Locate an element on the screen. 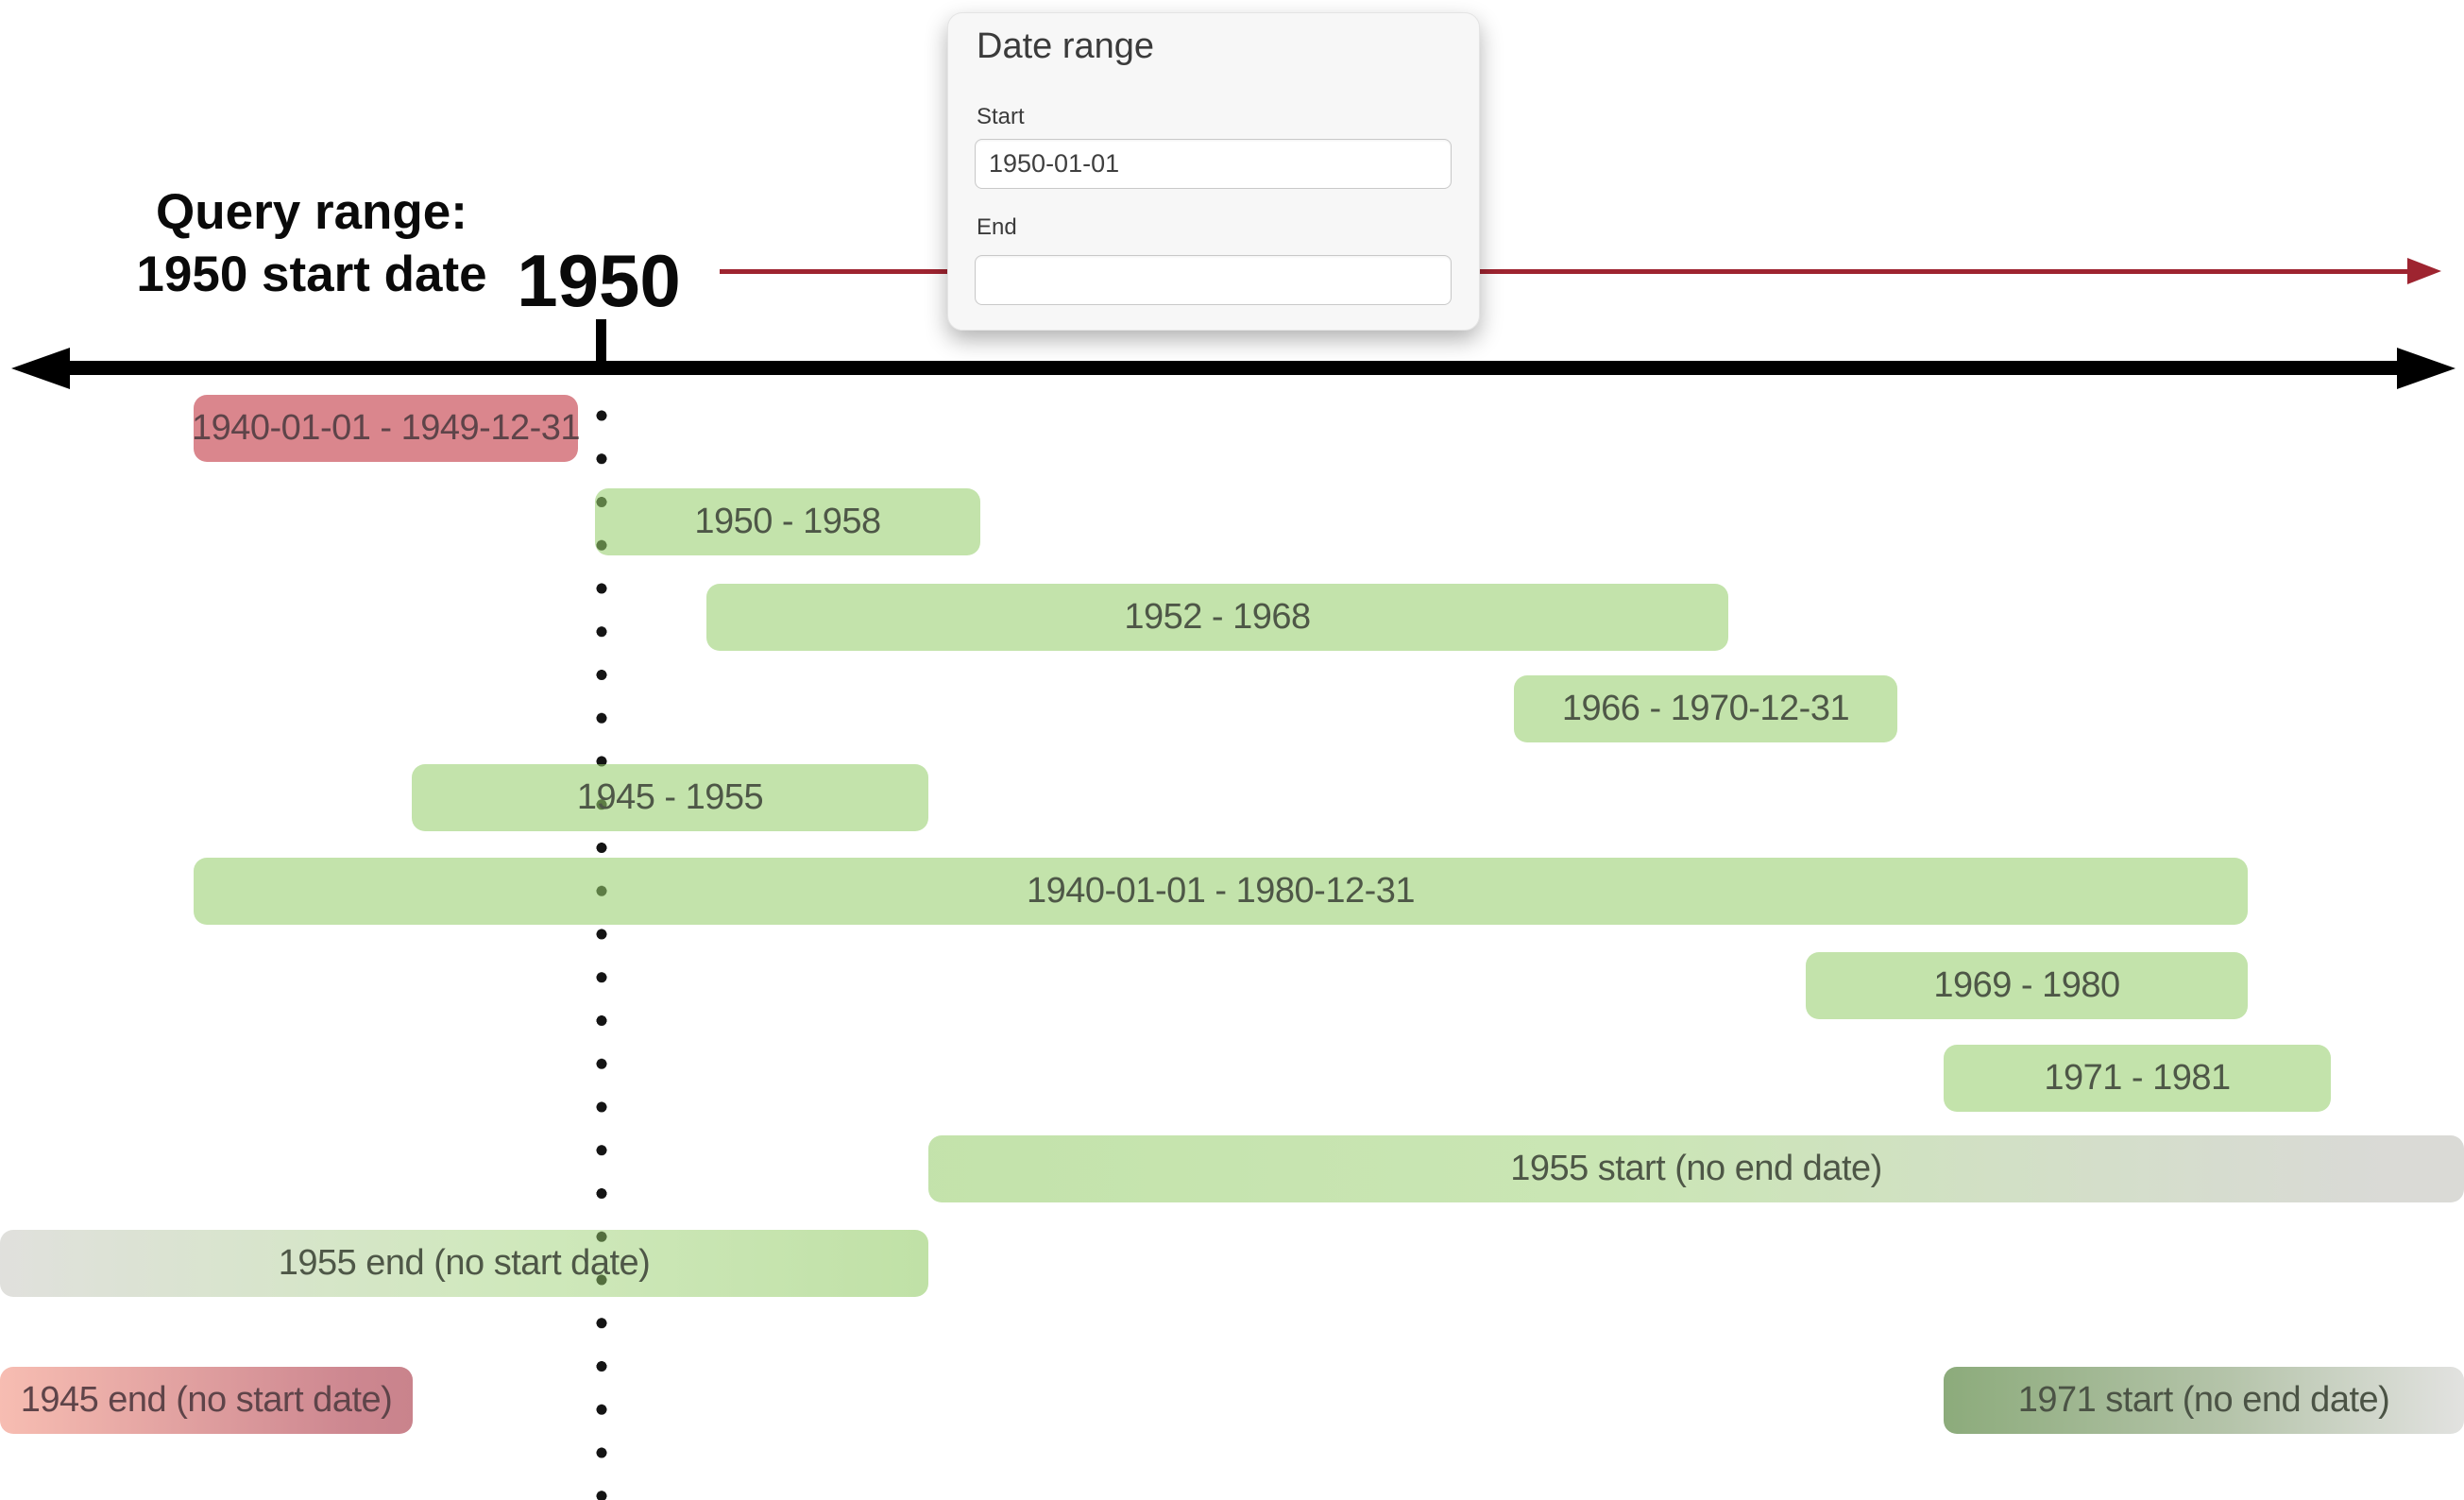 The height and width of the screenshot is (1500, 2464). date-range-panel: Date range Start End is located at coordinates (1213, 171).